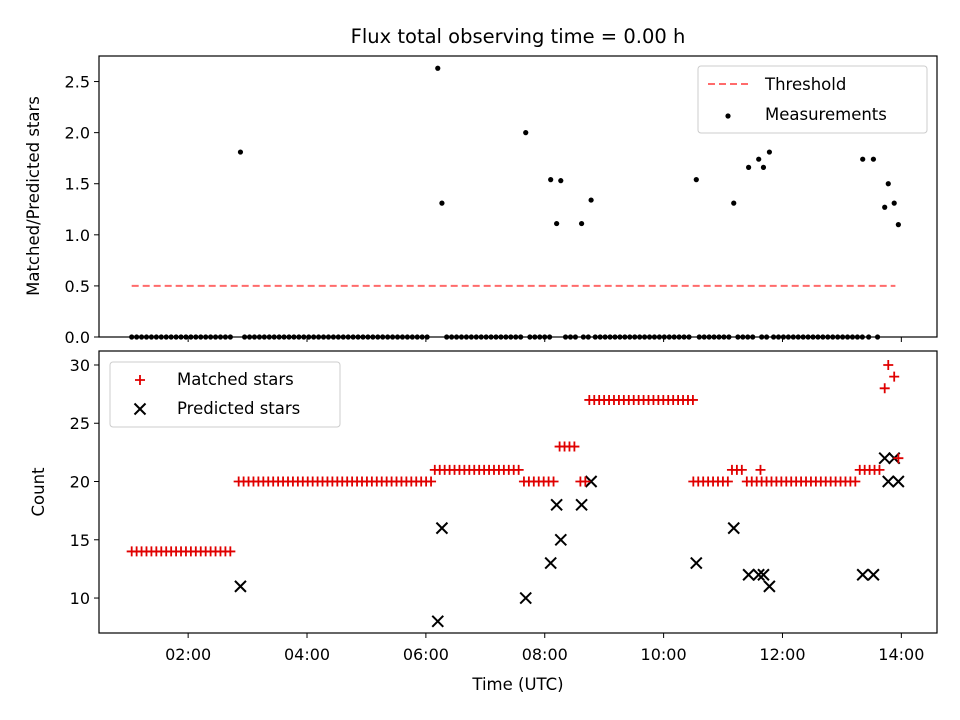 Image resolution: width=960 pixels, height=720 pixels. I want to click on chart-title: Flux total observing time = 0.00 h, so click(518, 36).